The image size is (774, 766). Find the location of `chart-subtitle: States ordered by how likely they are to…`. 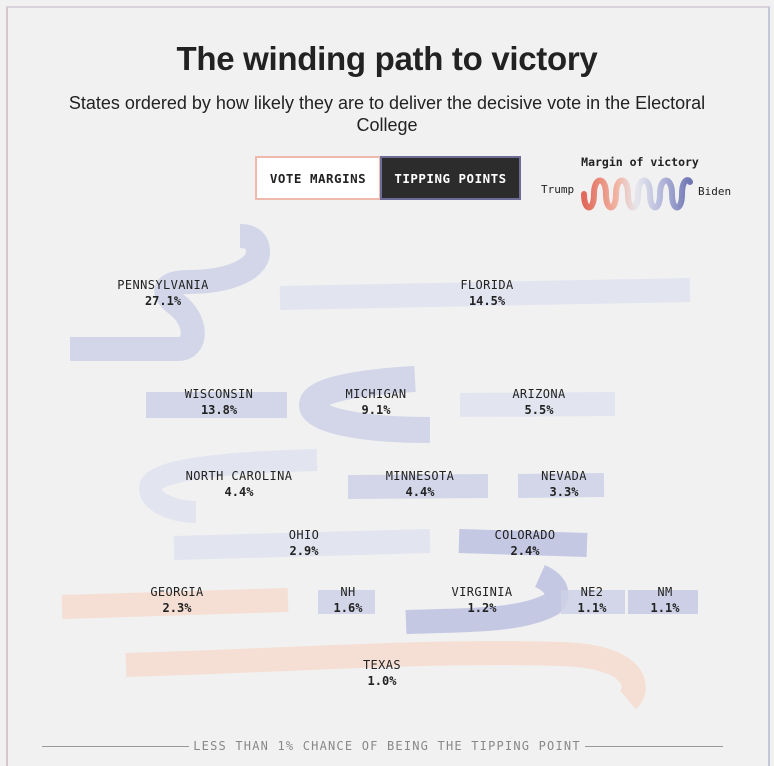

chart-subtitle: States ordered by how likely they are to… is located at coordinates (387, 114).